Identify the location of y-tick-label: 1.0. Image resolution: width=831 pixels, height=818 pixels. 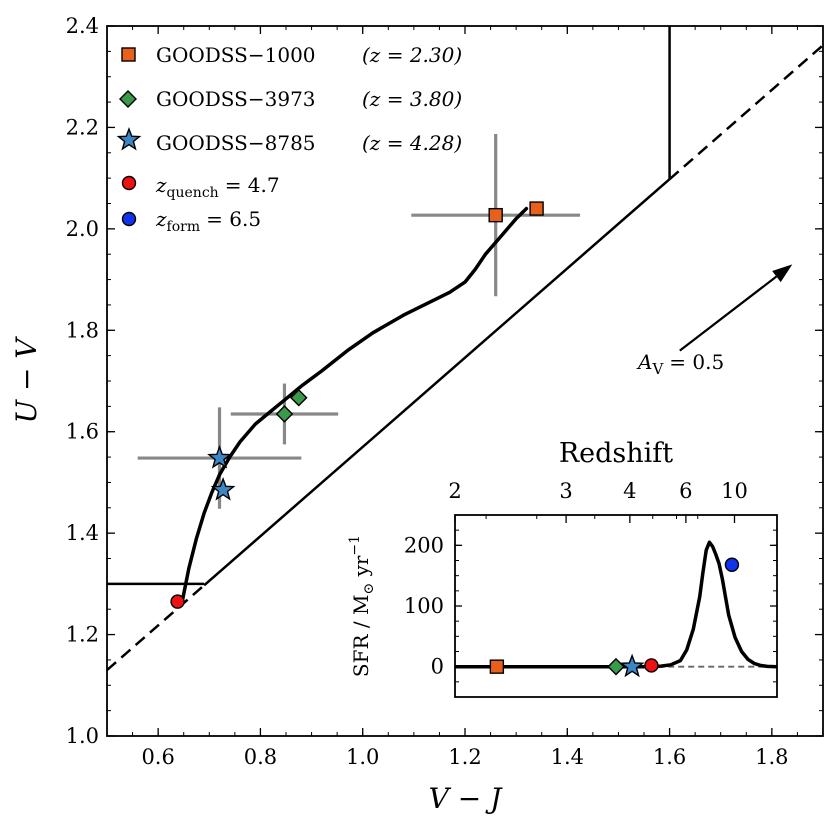
(82, 736).